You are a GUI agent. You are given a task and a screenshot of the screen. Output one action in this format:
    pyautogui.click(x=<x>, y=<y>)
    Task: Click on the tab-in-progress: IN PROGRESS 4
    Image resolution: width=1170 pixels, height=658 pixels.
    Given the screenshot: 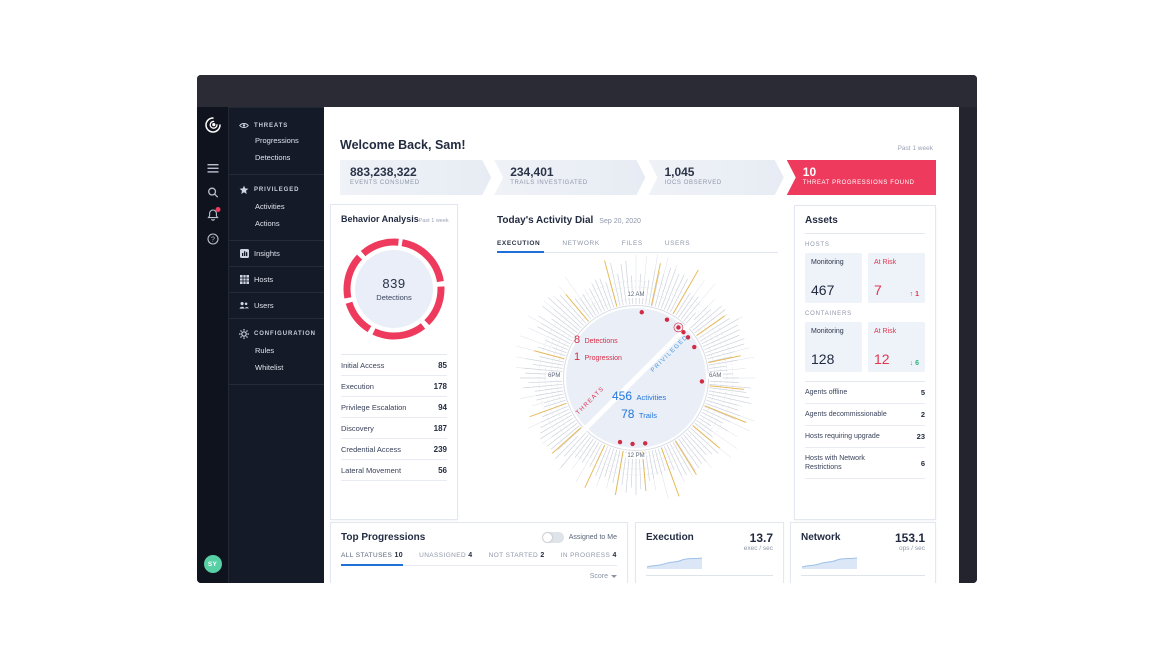 What is the action you would take?
    pyautogui.click(x=588, y=555)
    